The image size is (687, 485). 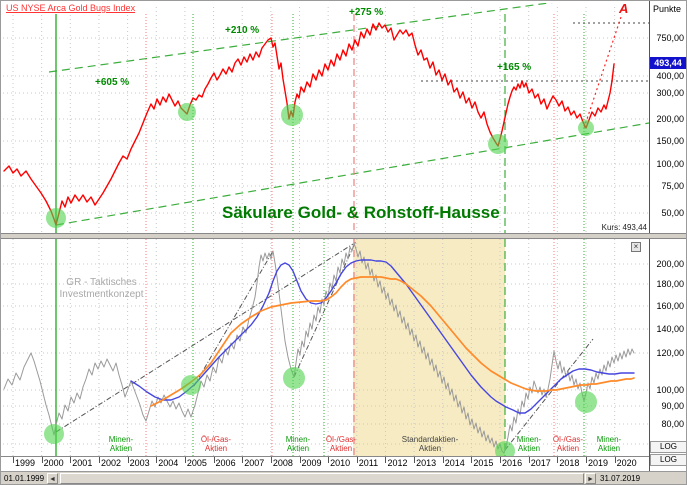 What do you see at coordinates (598, 463) in the screenshot?
I see `year-label: 2019` at bounding box center [598, 463].